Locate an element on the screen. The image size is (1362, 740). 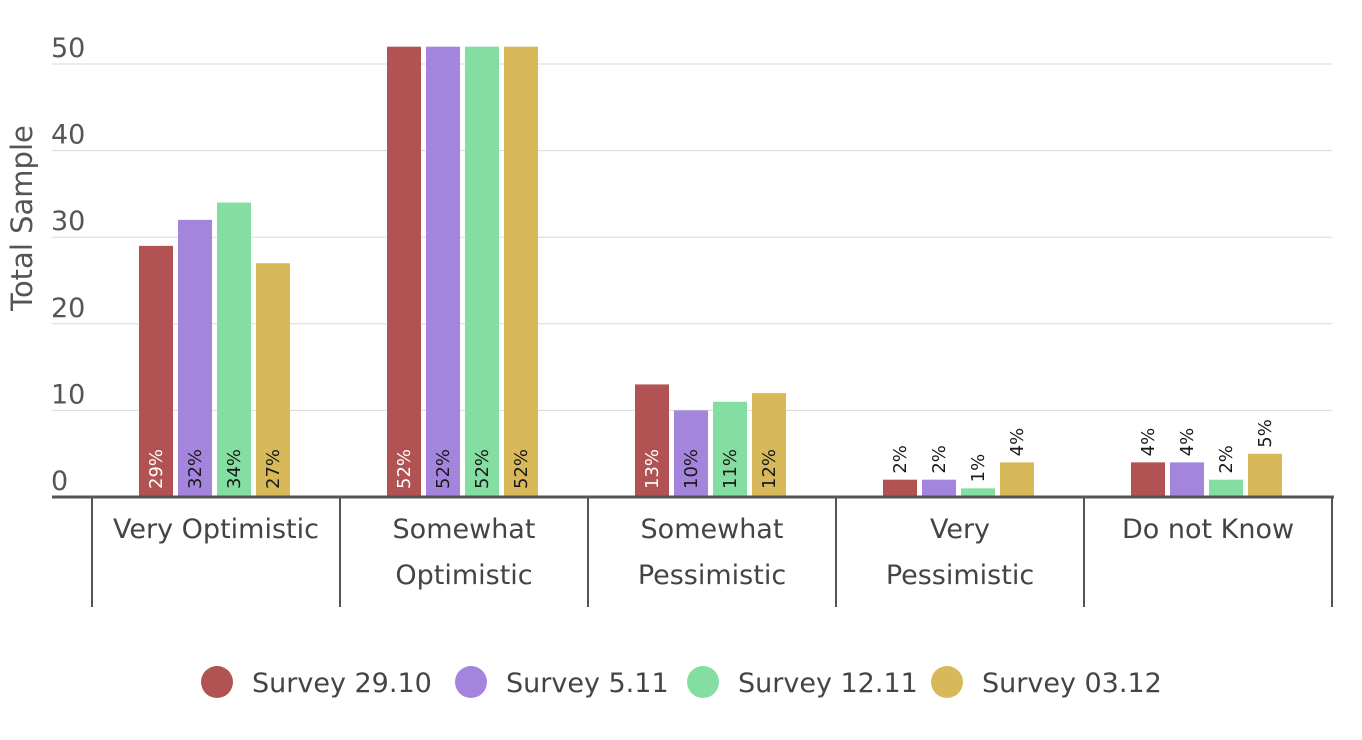
category-label-very-pessimistic: Very Pessimistic is located at coordinates (960, 552).